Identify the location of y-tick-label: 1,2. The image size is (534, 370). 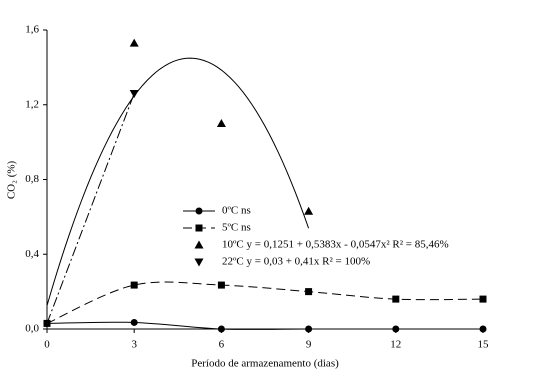
(32, 104).